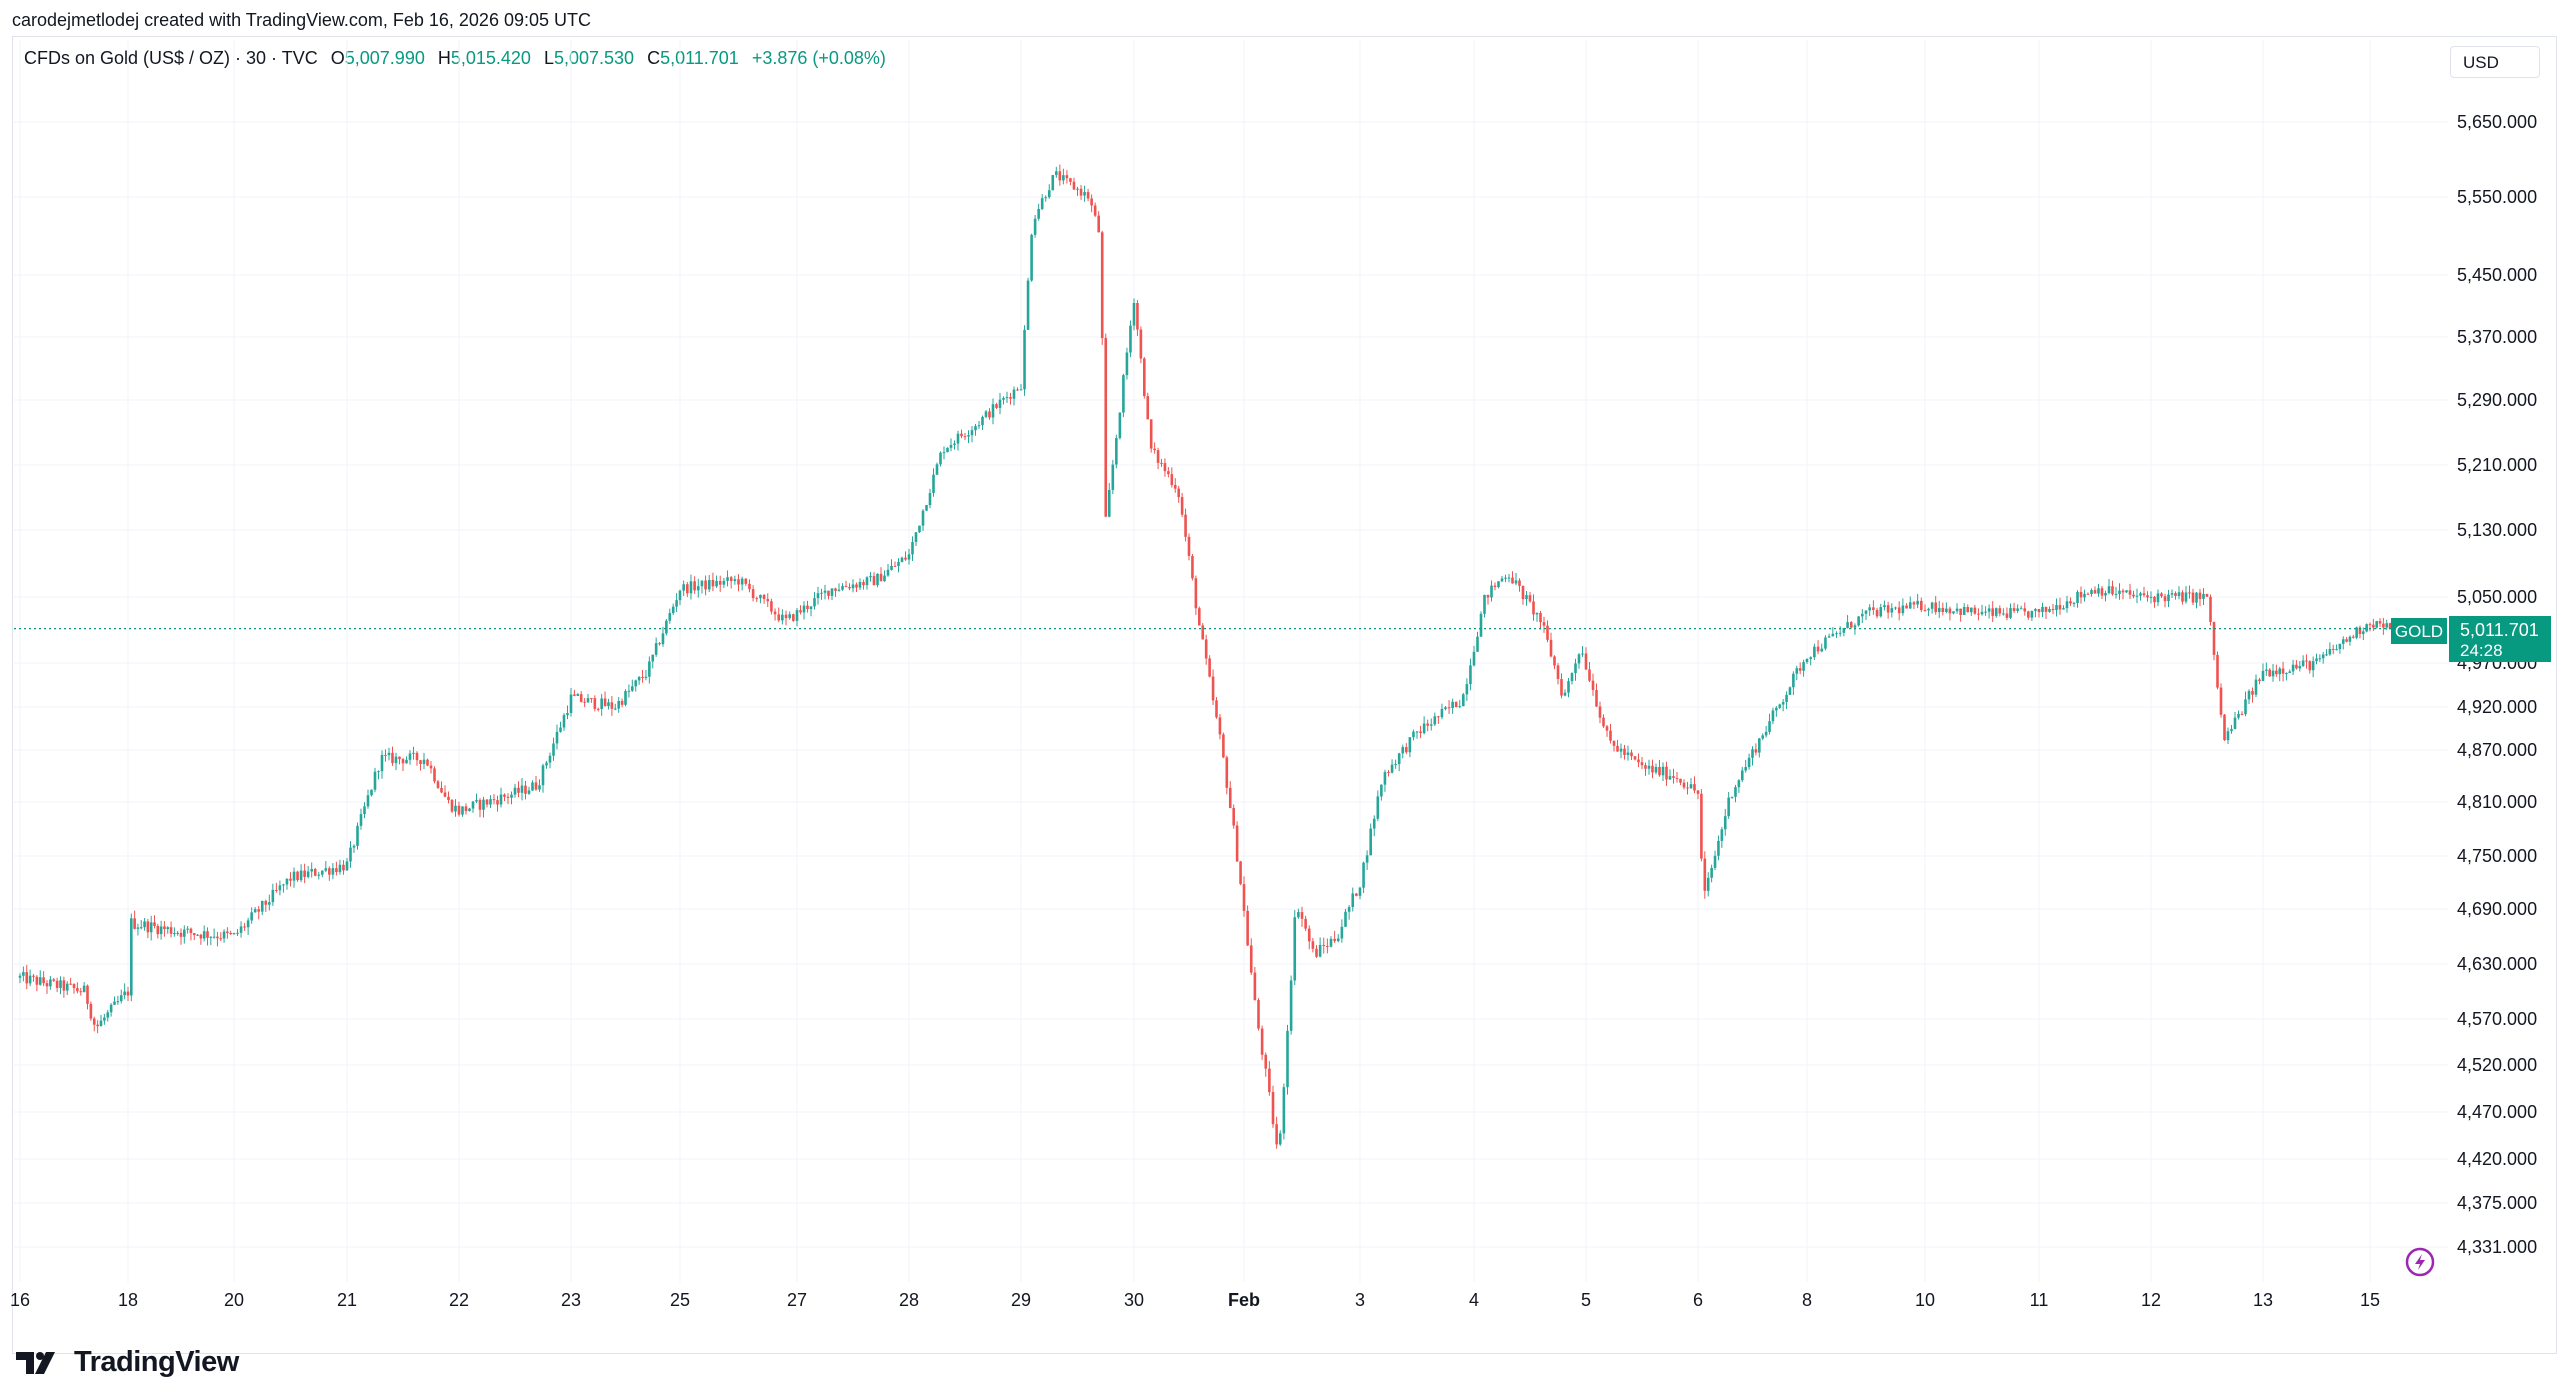 Image resolution: width=2560 pixels, height=1396 pixels. I want to click on price-tick-label: 4,570.000, so click(2497, 1019).